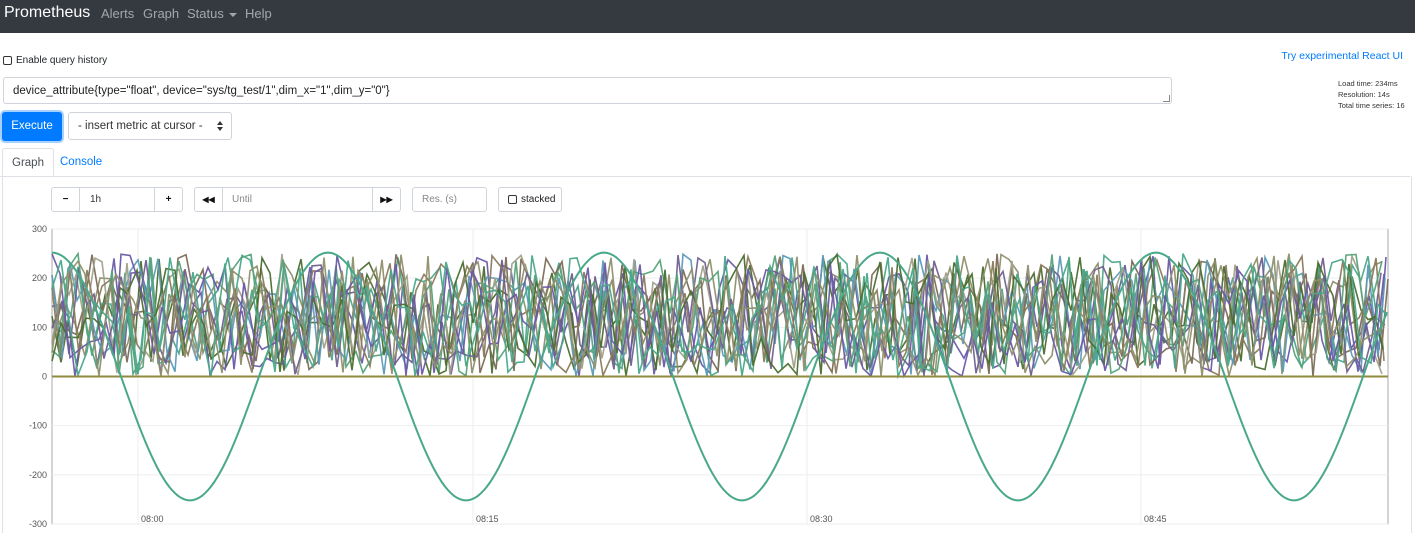 The height and width of the screenshot is (533, 1415). I want to click on range-increase-button: +, so click(168, 199).